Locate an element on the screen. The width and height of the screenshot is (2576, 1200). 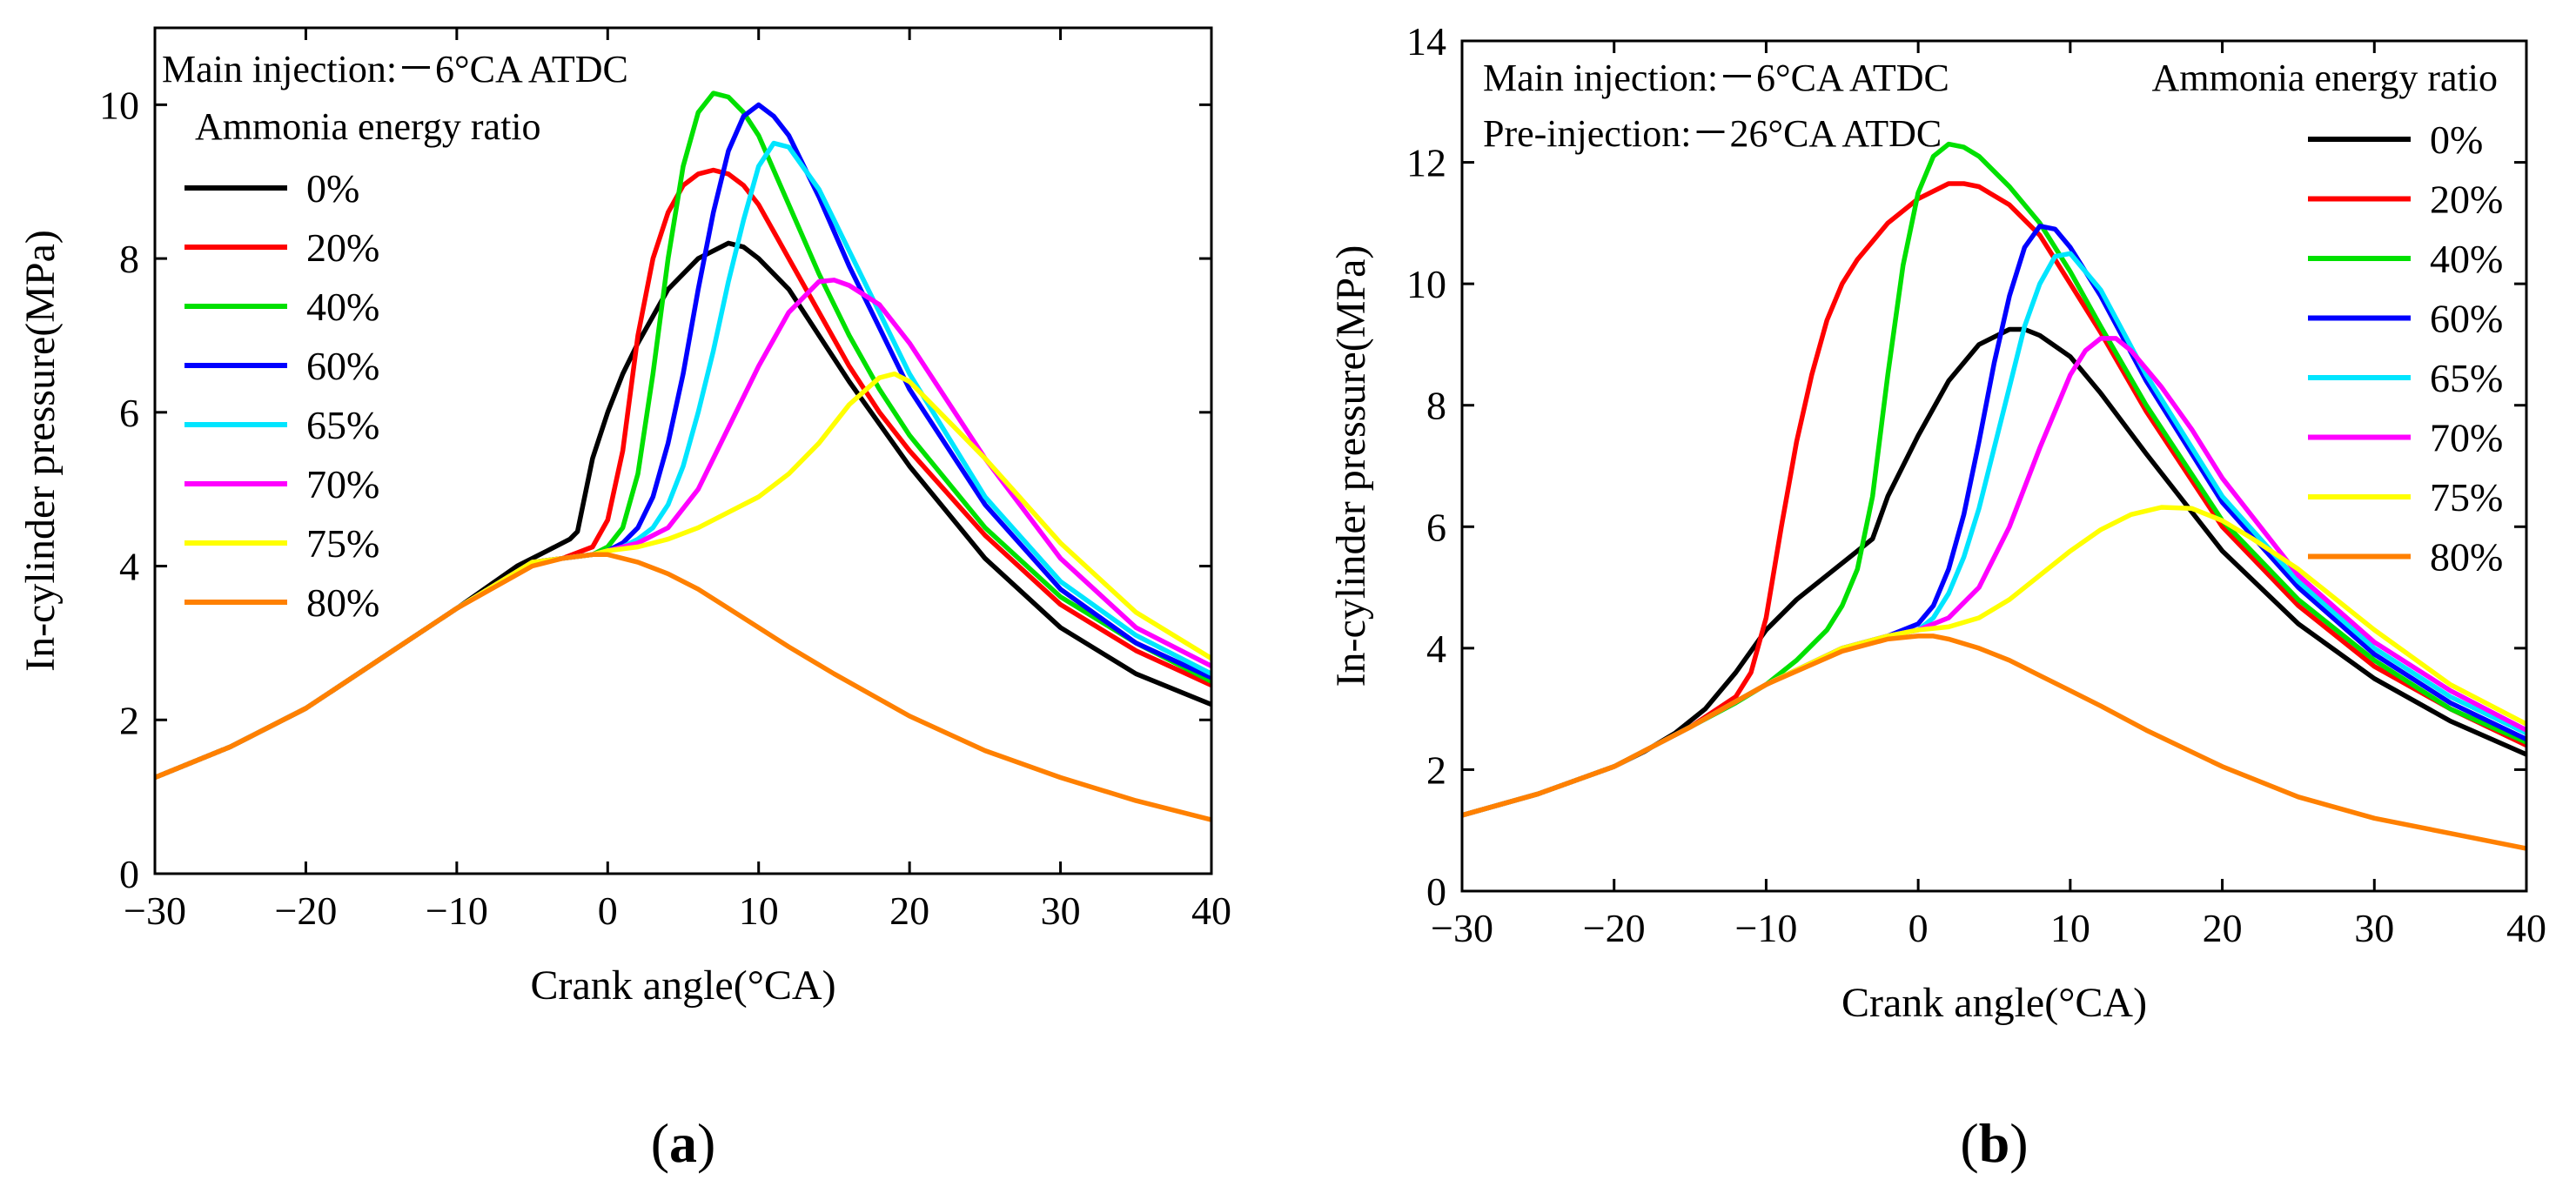
y-tick-label: 14 is located at coordinates (1426, 41).